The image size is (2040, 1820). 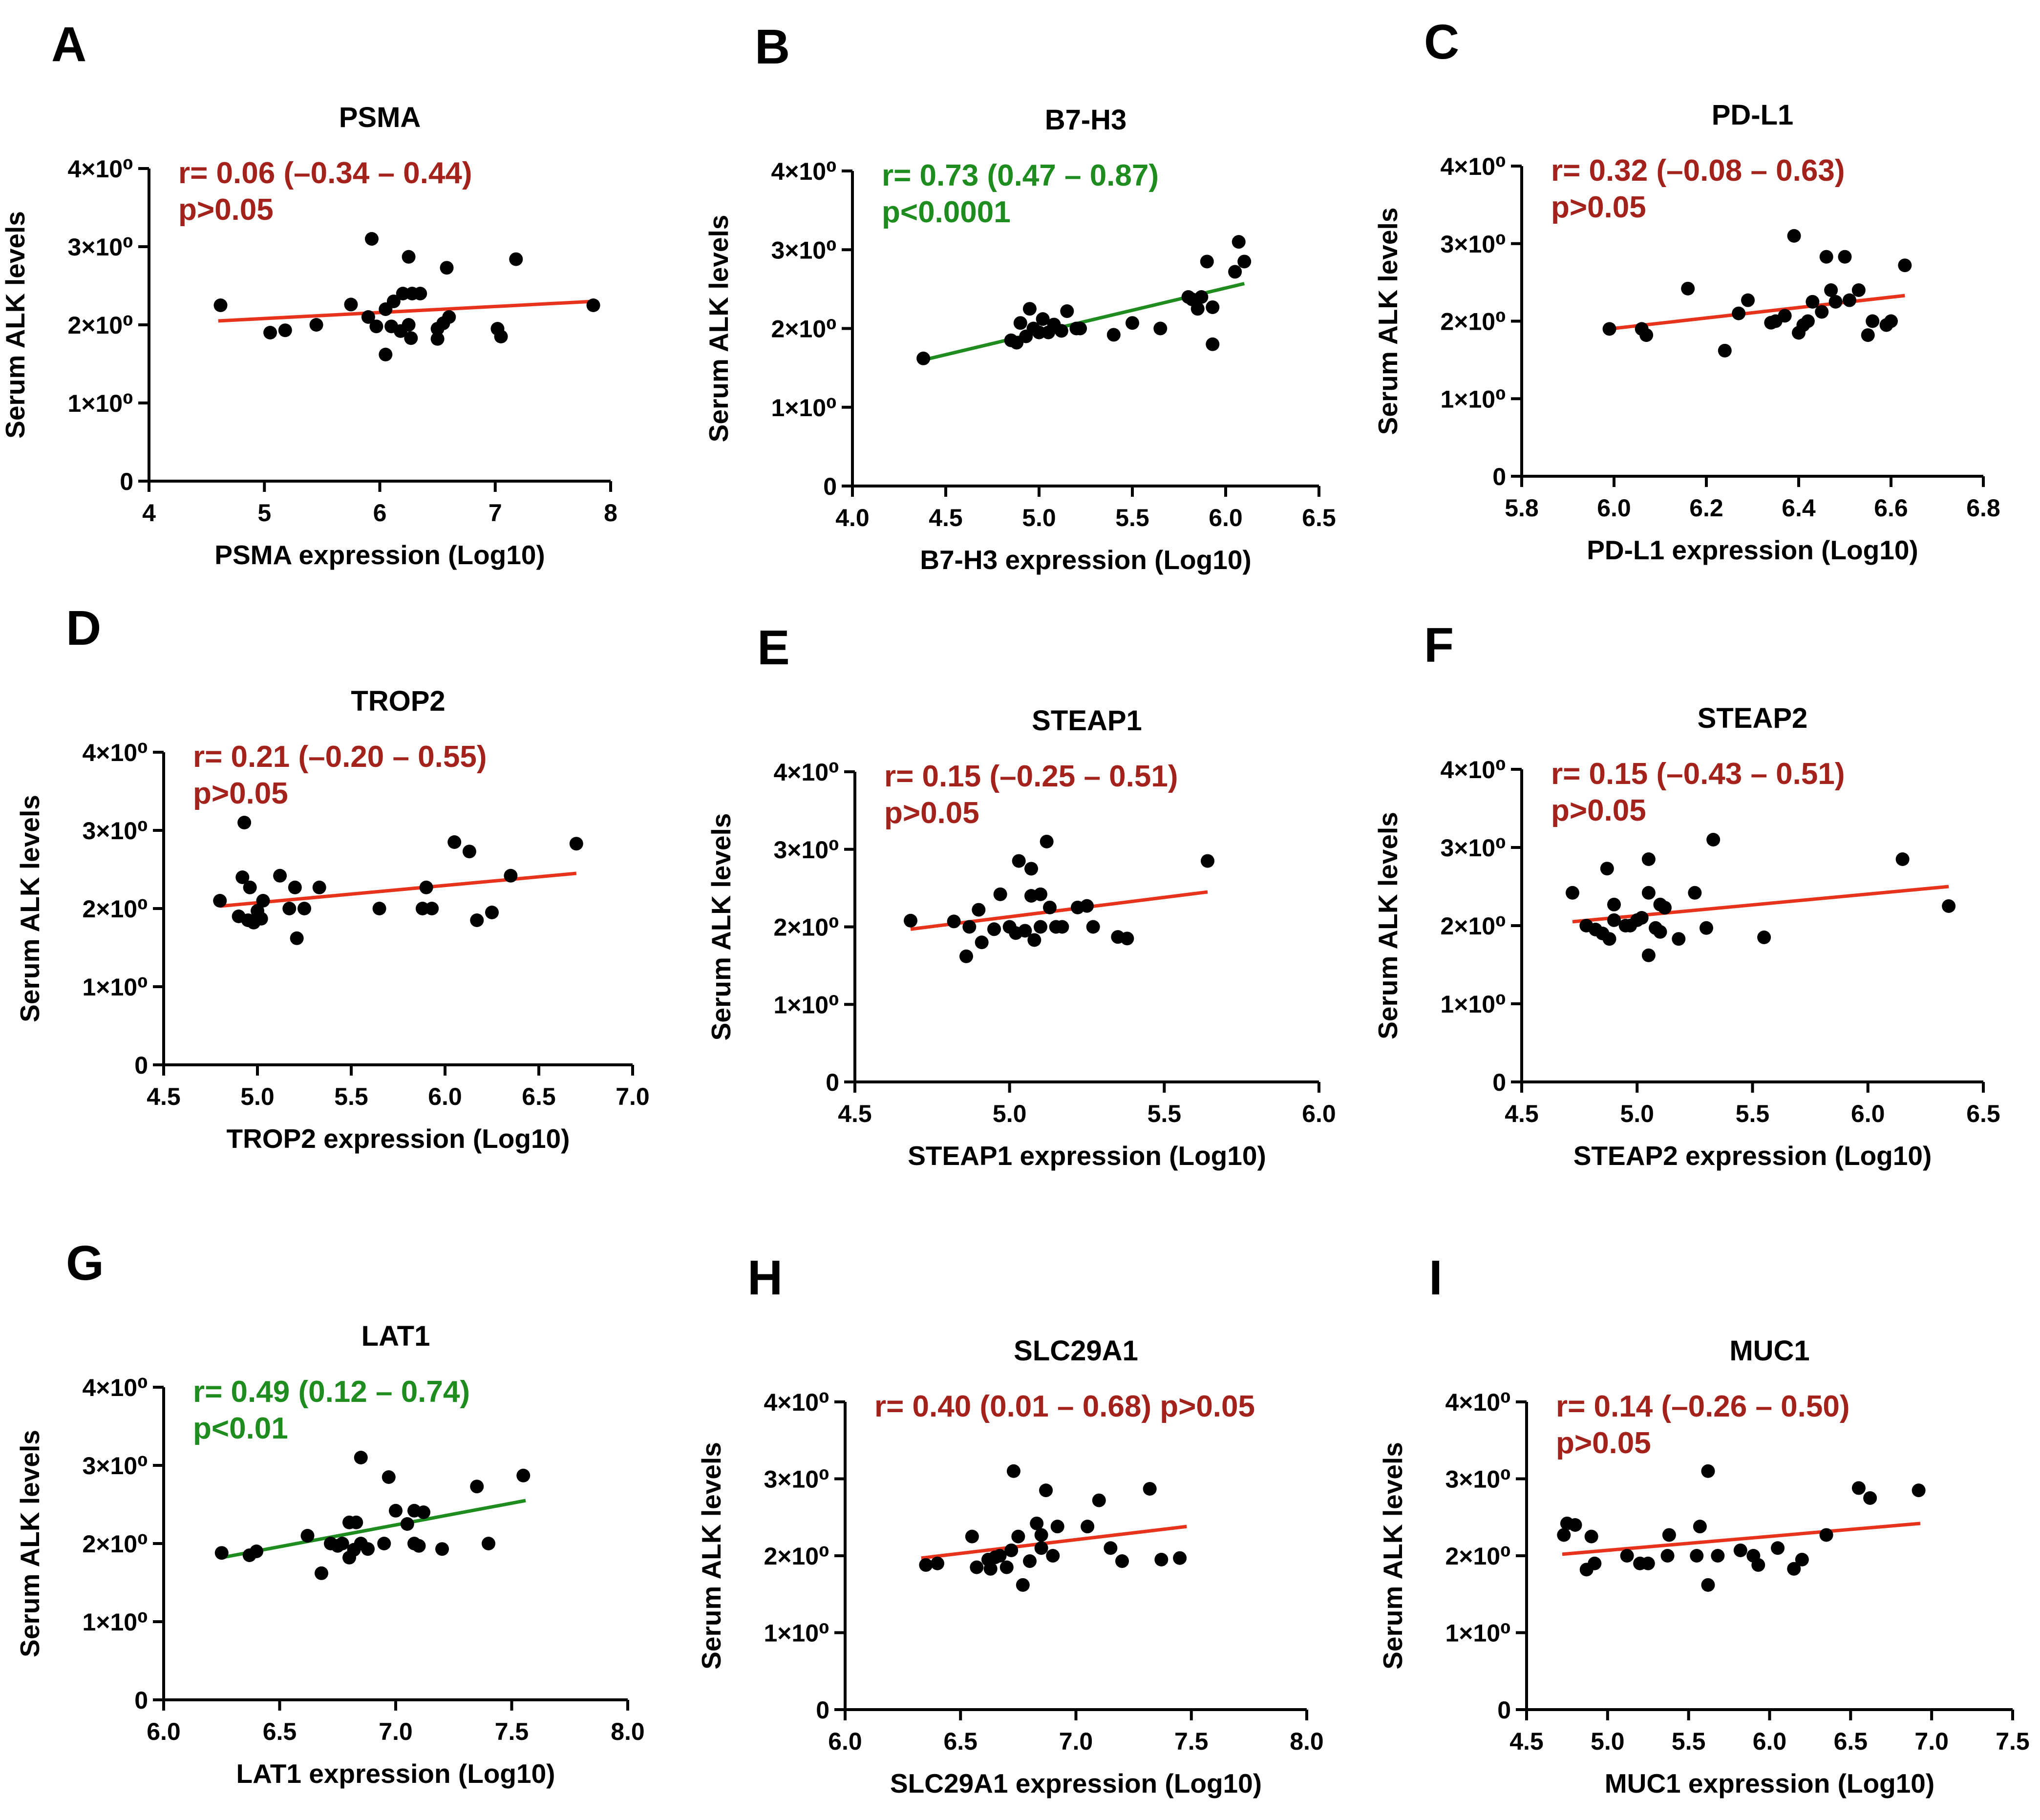 I want to click on x-tick-label: 4.0, so click(x=852, y=517).